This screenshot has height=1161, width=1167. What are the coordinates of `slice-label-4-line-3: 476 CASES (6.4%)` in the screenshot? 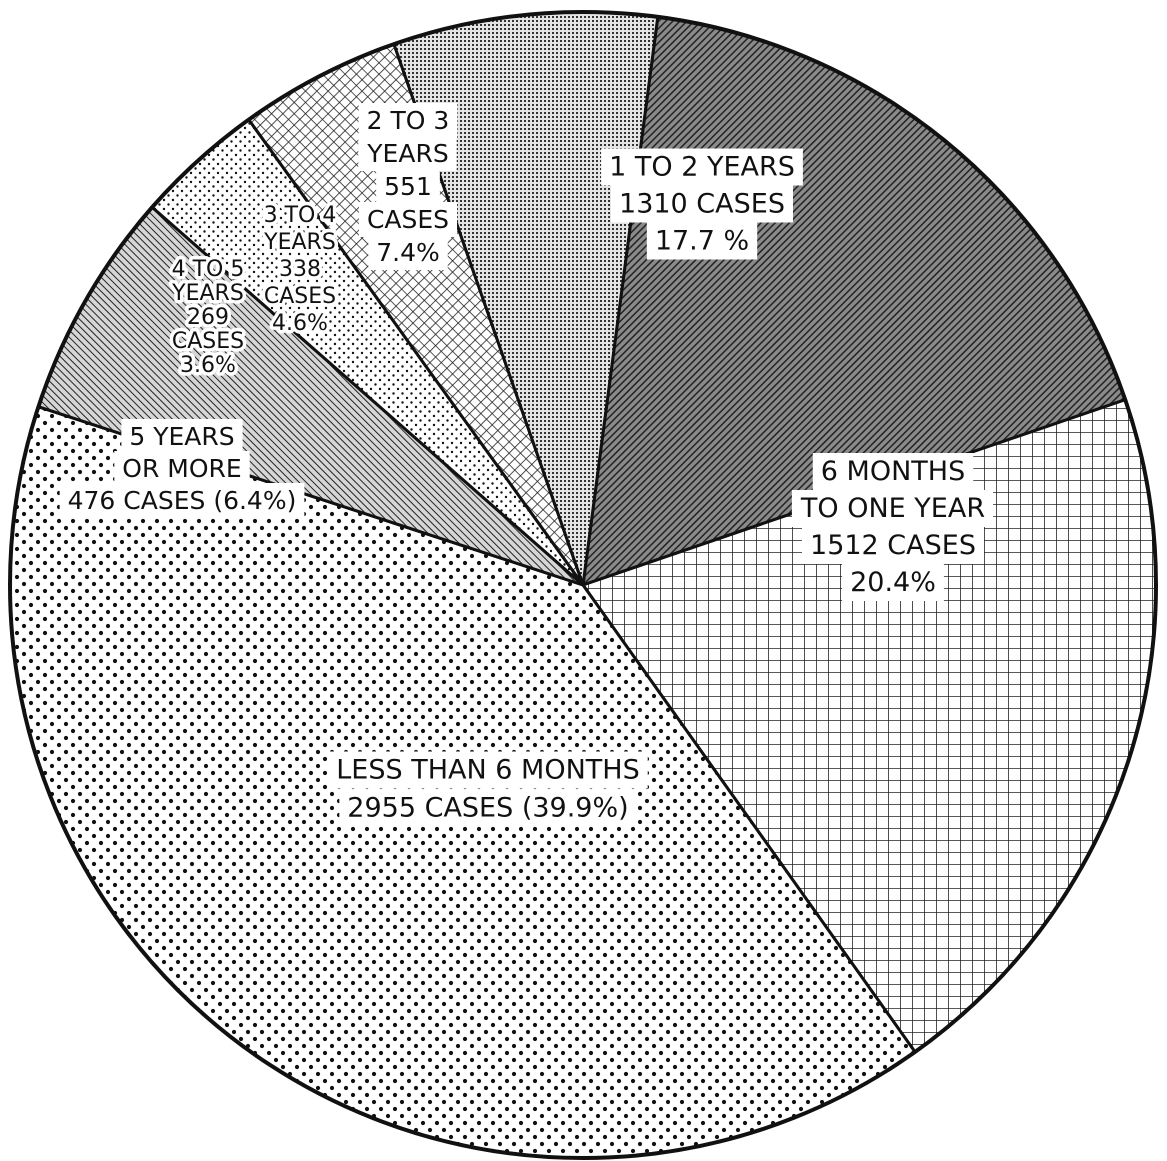 It's located at (182, 500).